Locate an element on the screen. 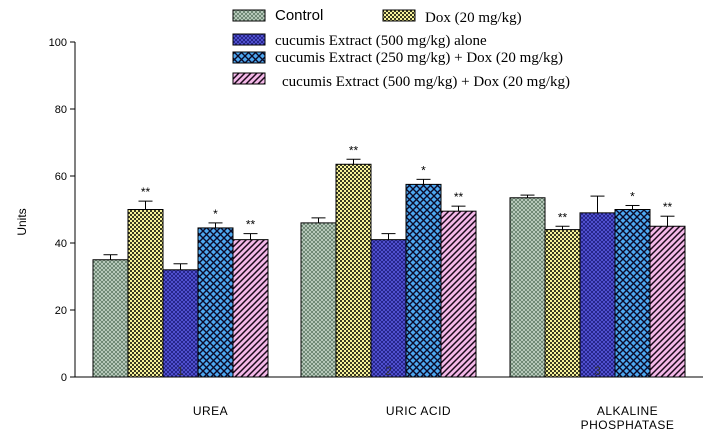 The height and width of the screenshot is (437, 712). legend-label: Dox (20 mg/kg) is located at coordinates (473, 18).